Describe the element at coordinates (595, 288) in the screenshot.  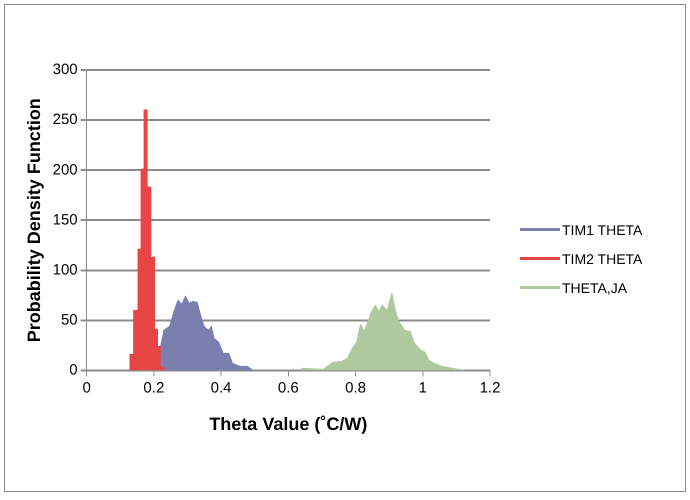
I see `legend-label: THETA,JA` at that location.